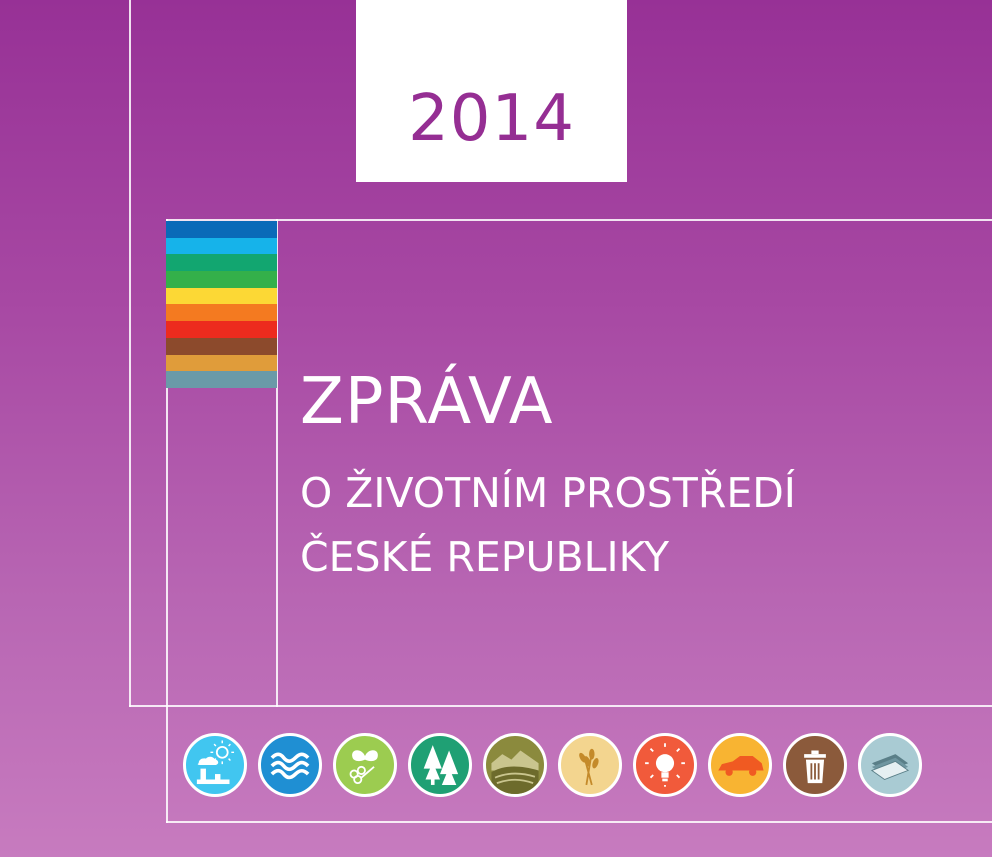 This screenshot has width=992, height=857. Describe the element at coordinates (579, 220) in the screenshot. I see `inner-frame-top-line` at that location.